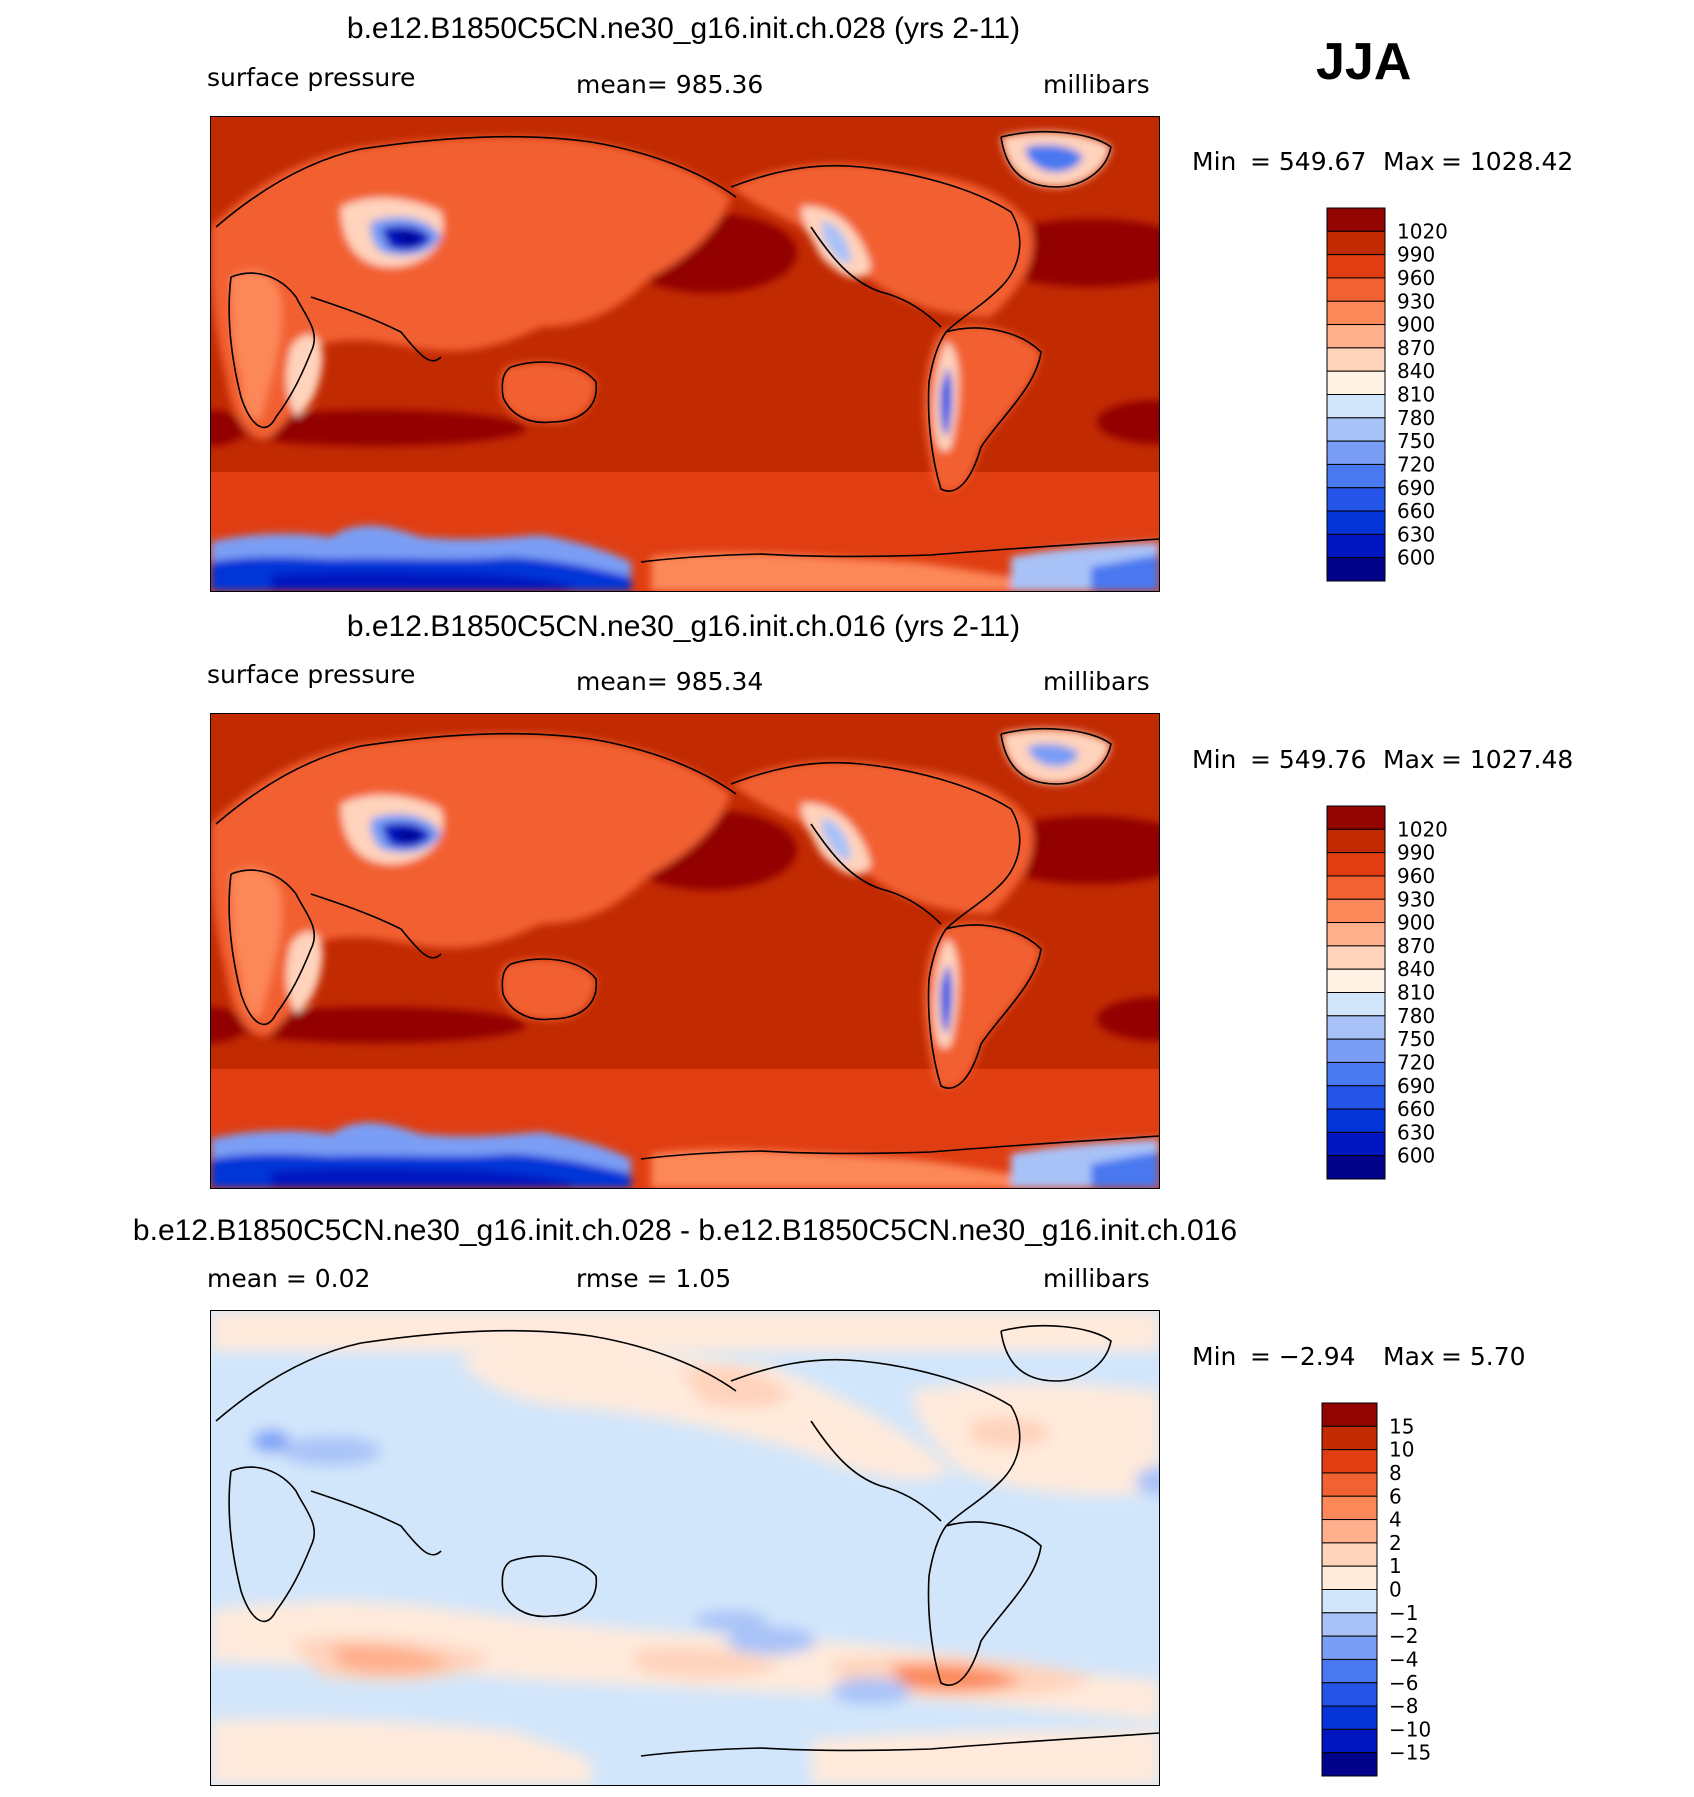 The image size is (1694, 1797). What do you see at coordinates (1401, 1426) in the screenshot?
I see `colorbar-tick-label: 15` at bounding box center [1401, 1426].